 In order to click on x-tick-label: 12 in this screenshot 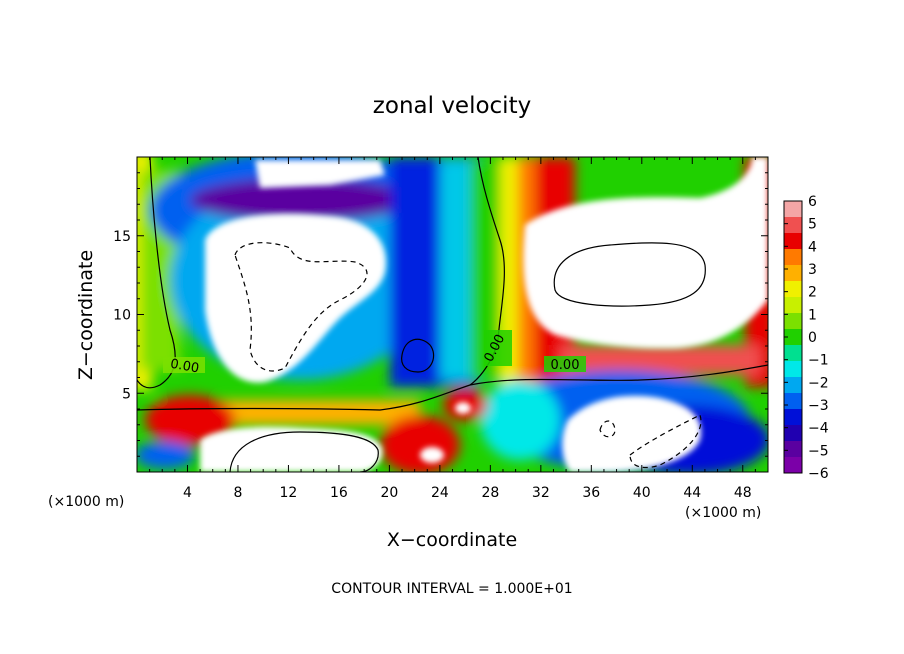, I will do `click(289, 493)`.